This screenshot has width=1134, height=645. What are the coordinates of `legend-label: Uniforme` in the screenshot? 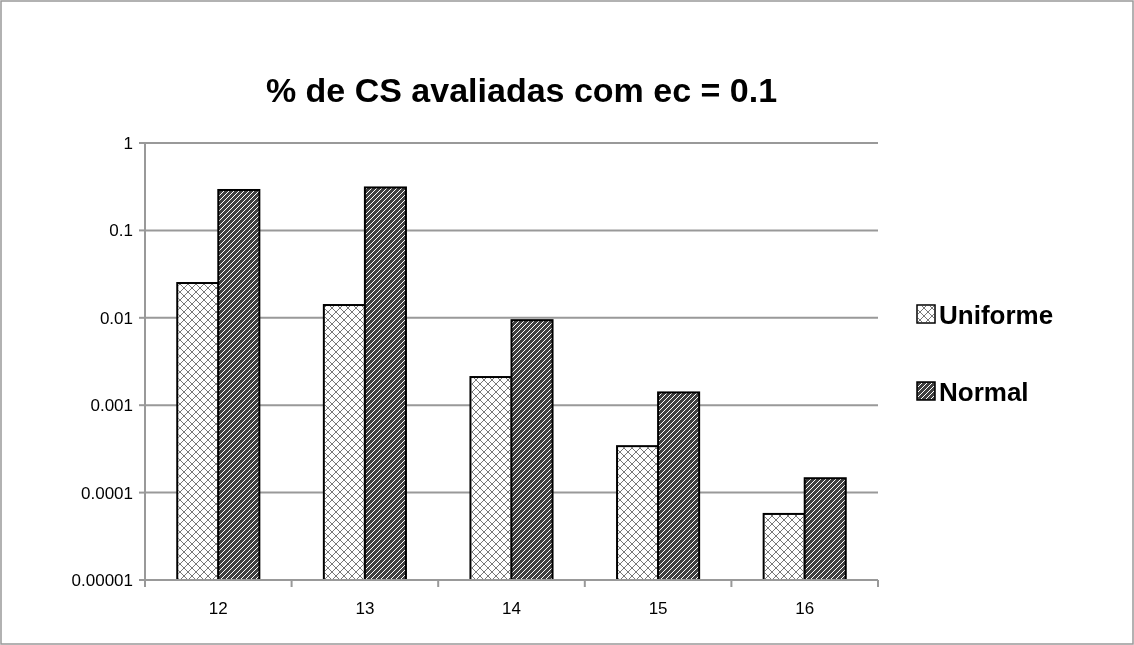 It's located at (996, 315).